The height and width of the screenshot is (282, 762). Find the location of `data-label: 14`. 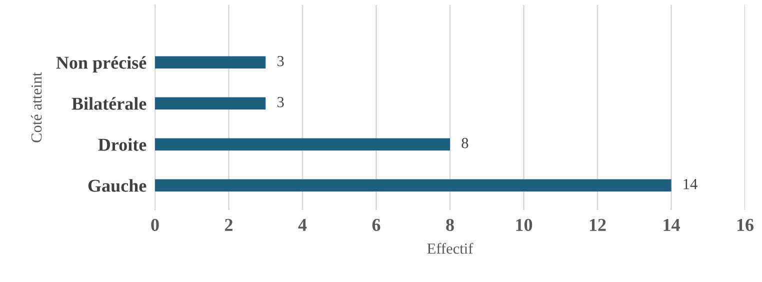

data-label: 14 is located at coordinates (691, 184).